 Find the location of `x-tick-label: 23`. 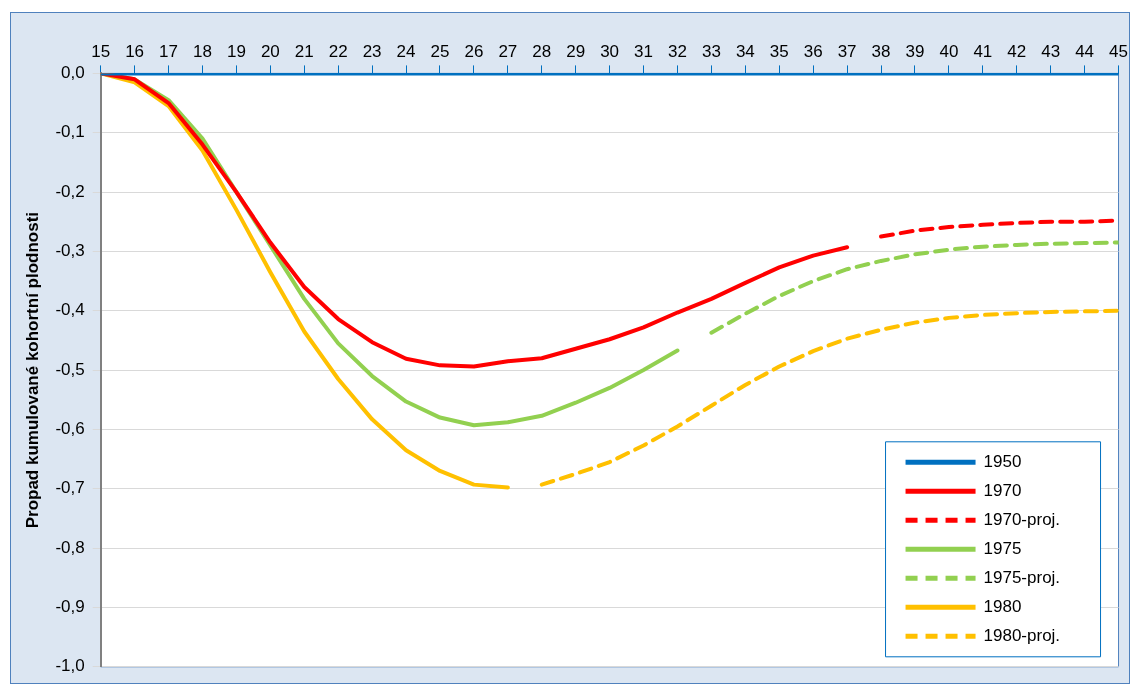

x-tick-label: 23 is located at coordinates (372, 51).